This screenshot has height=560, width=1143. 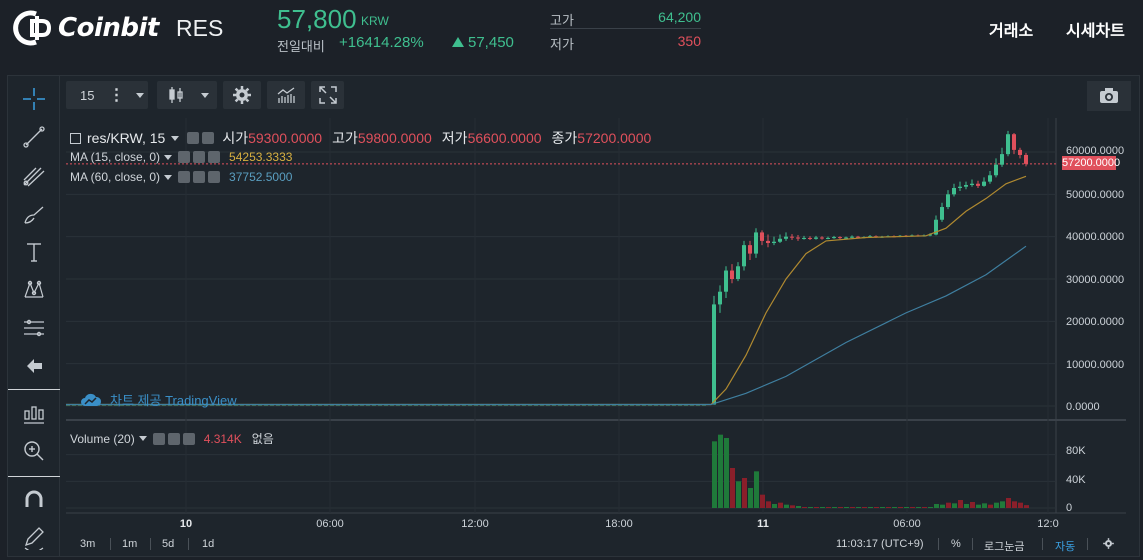 What do you see at coordinates (102, 438) in the screenshot?
I see `volume-label: Volume (20)` at bounding box center [102, 438].